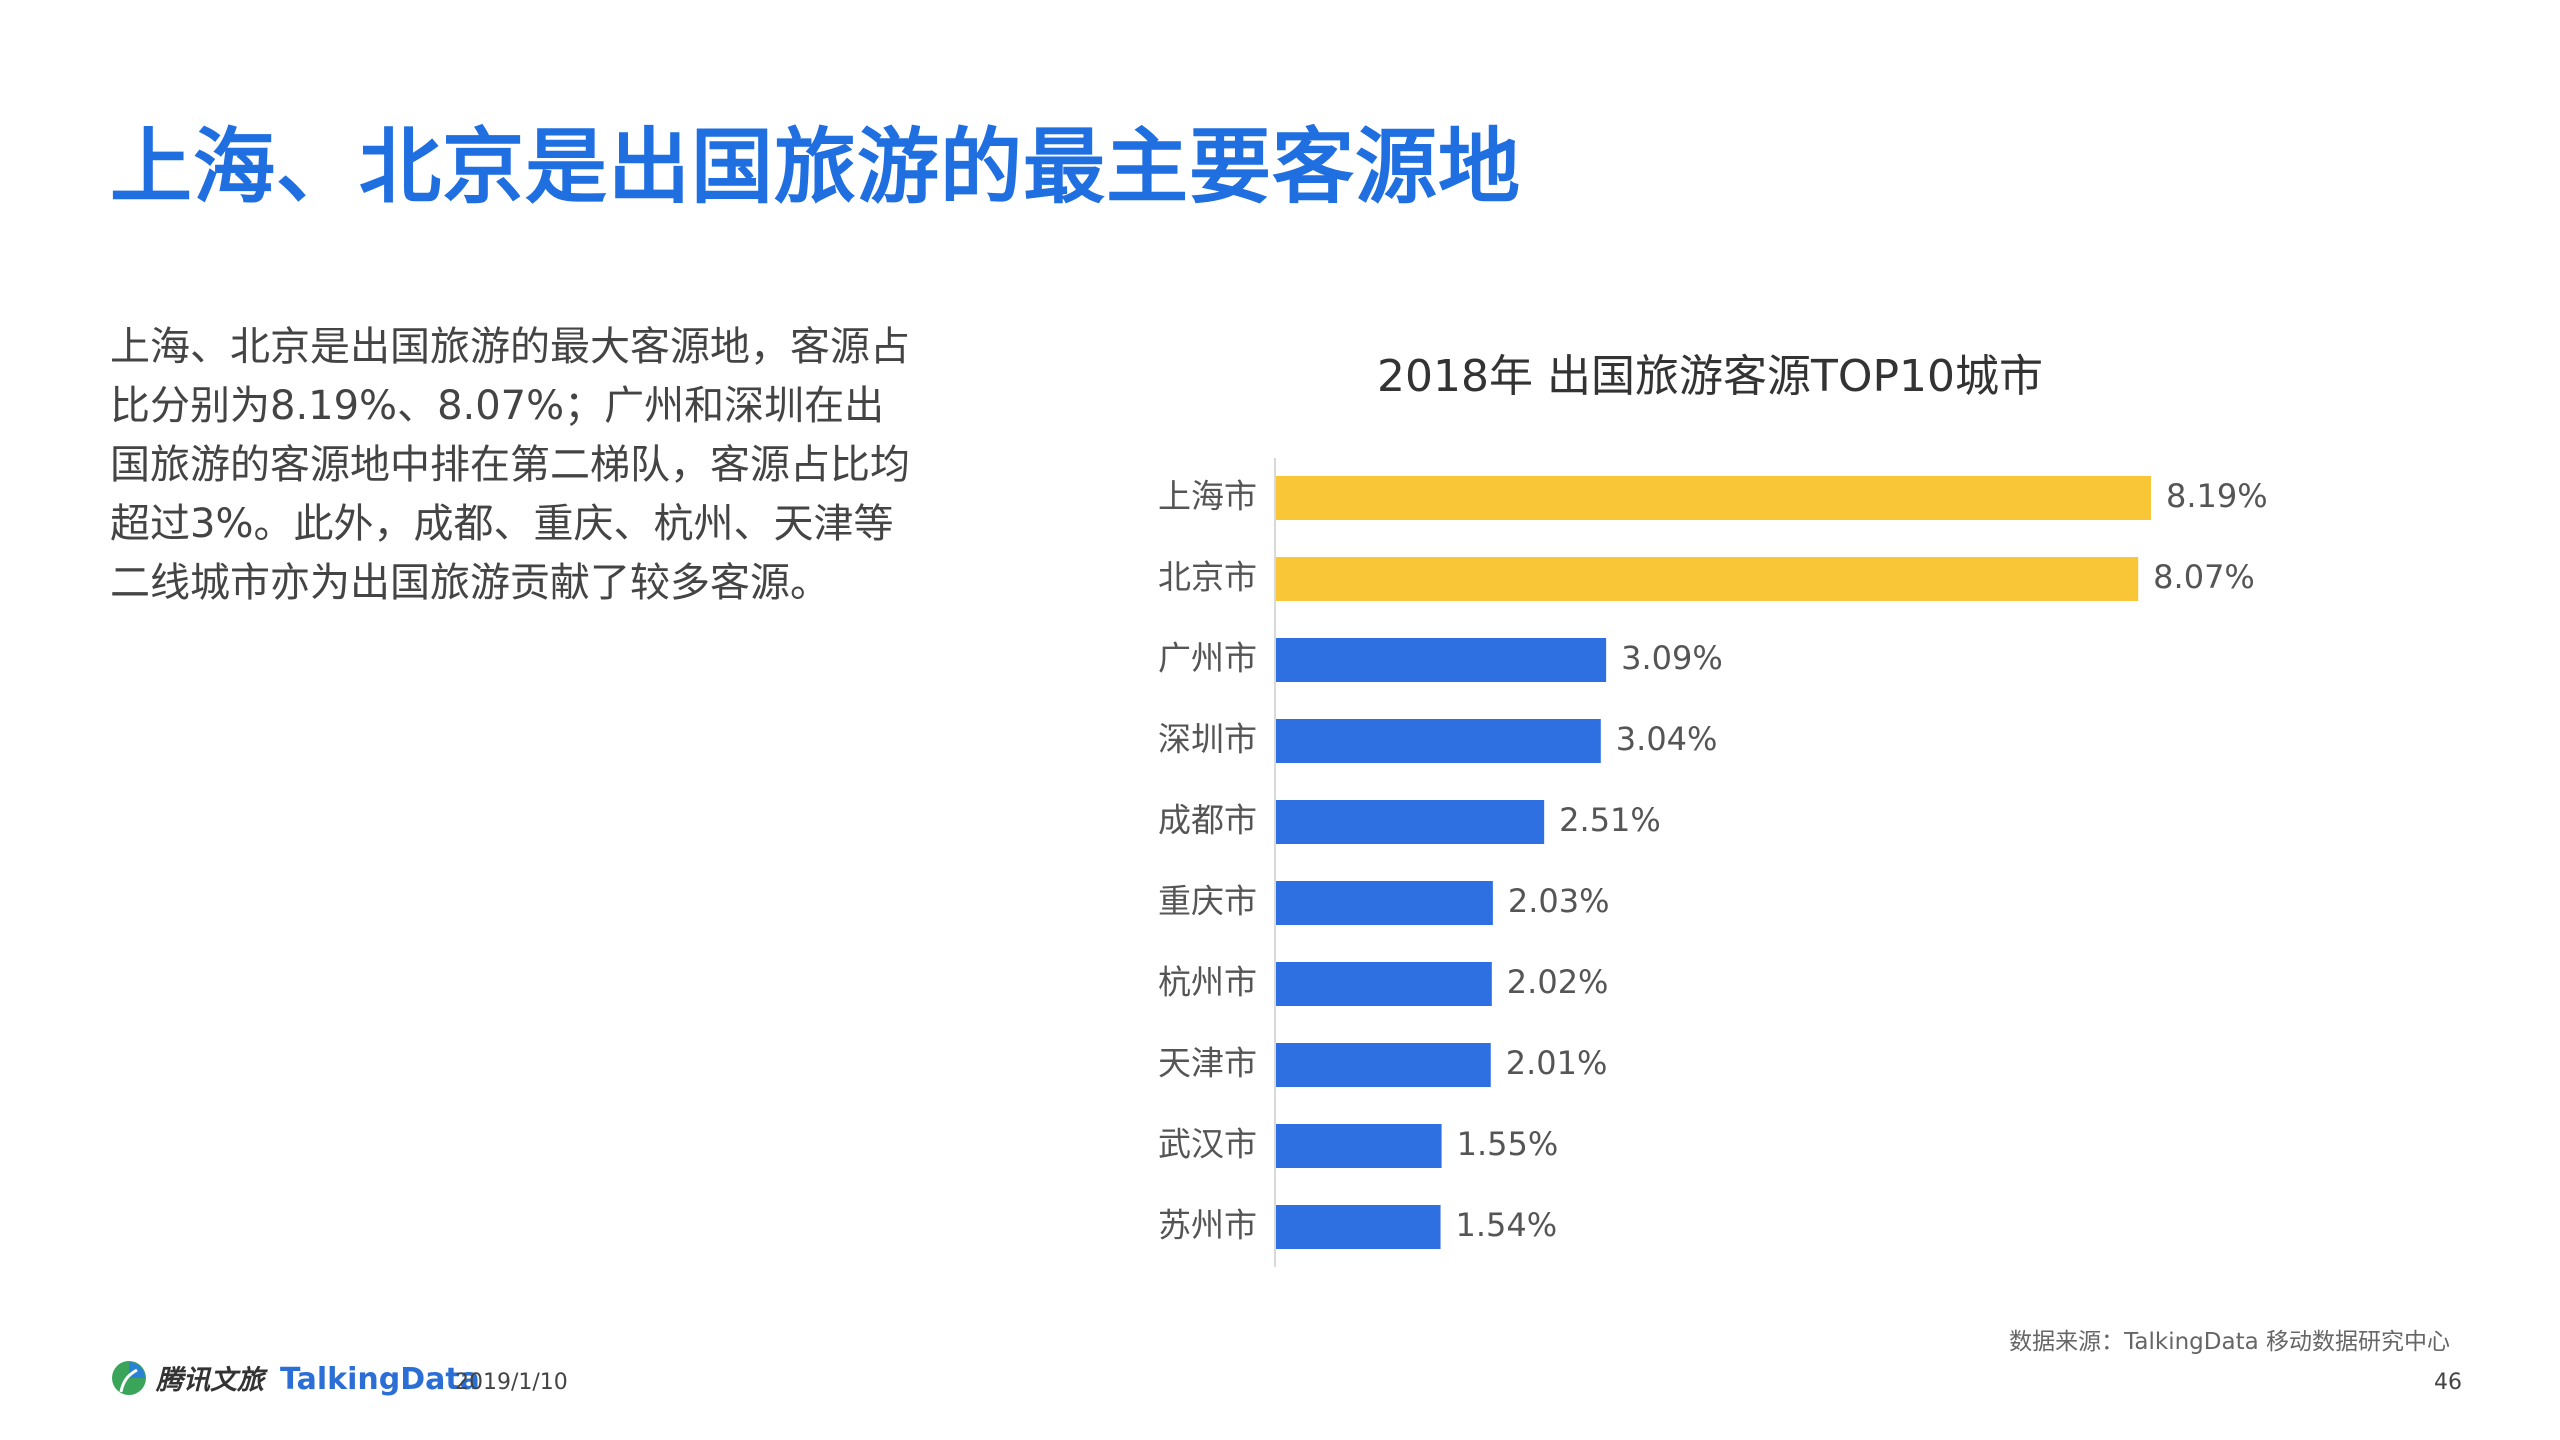 This screenshot has height=1440, width=2560. I want to click on value-label: 2.03%, so click(1559, 901).